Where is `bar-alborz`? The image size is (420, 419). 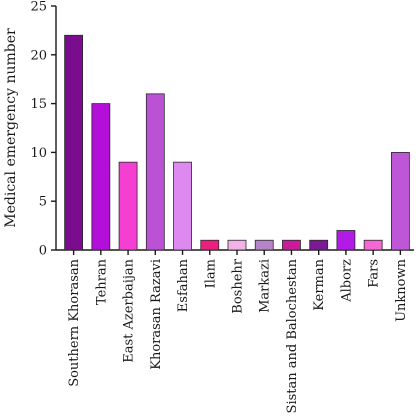
bar-alborz is located at coordinates (346, 240).